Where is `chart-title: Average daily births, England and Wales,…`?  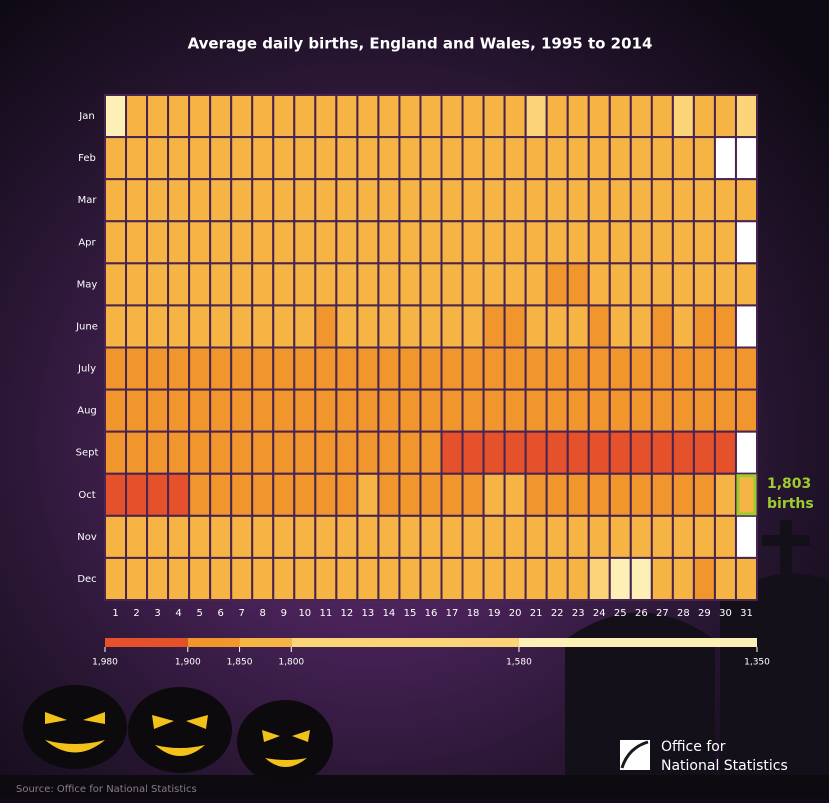 chart-title: Average daily births, England and Wales,… is located at coordinates (420, 44).